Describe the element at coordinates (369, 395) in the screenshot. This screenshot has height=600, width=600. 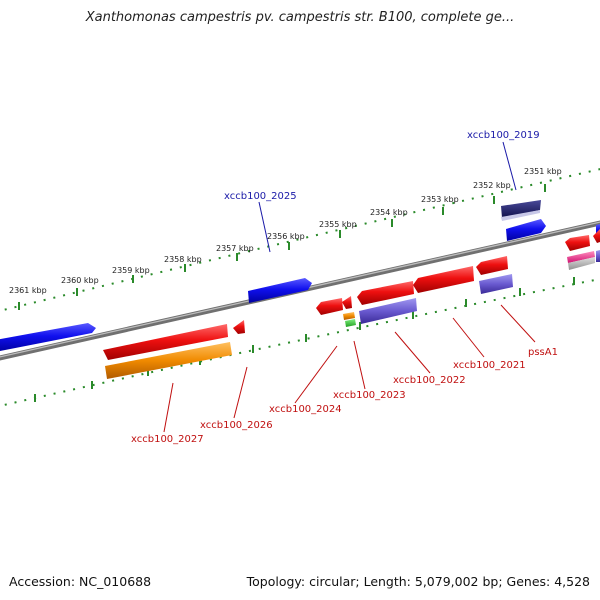
I see `gene-label: xccb100_2023` at that location.